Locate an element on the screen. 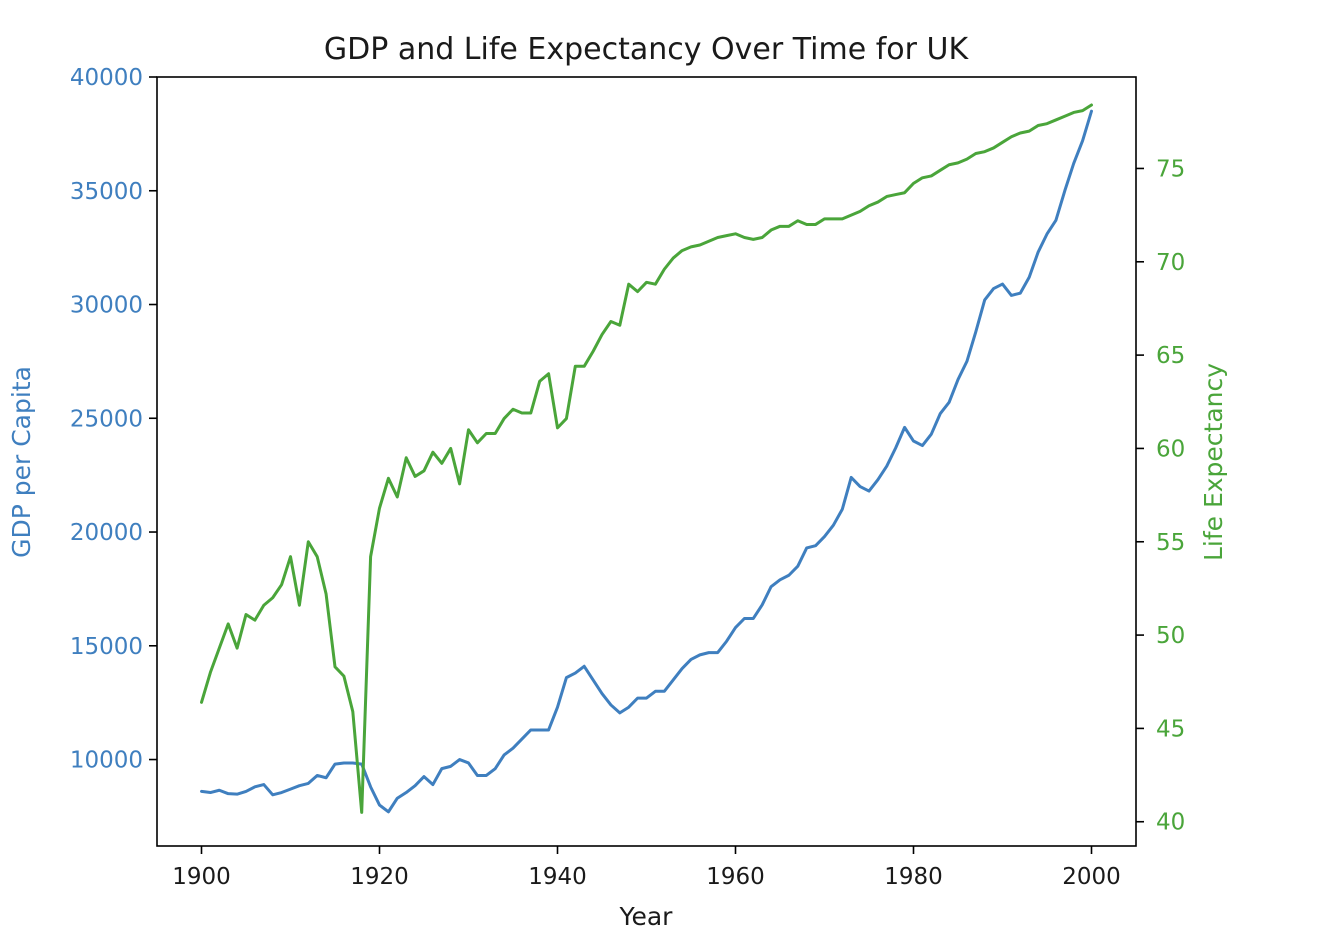 The image size is (1320, 944). right-y-tick-label: 70 is located at coordinates (1170, 263).